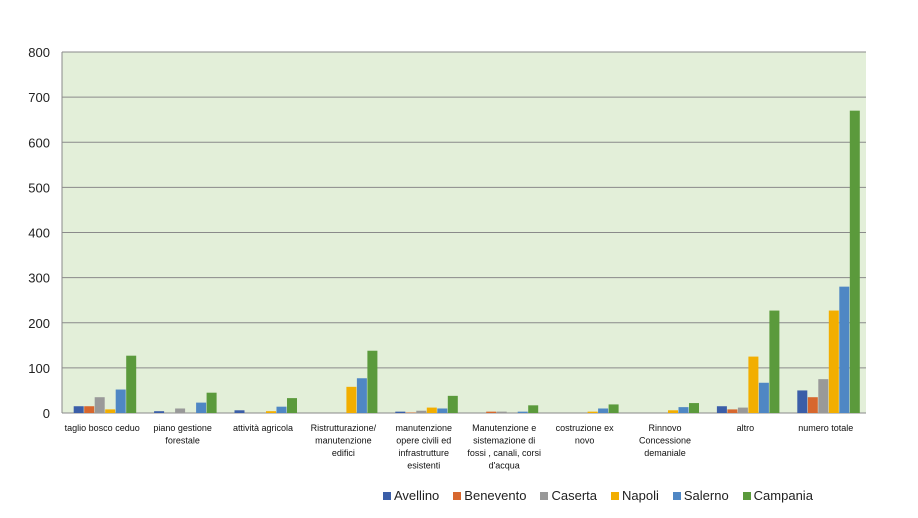 This screenshot has height=518, width=918. I want to click on y-tick-label: 400, so click(39, 233).